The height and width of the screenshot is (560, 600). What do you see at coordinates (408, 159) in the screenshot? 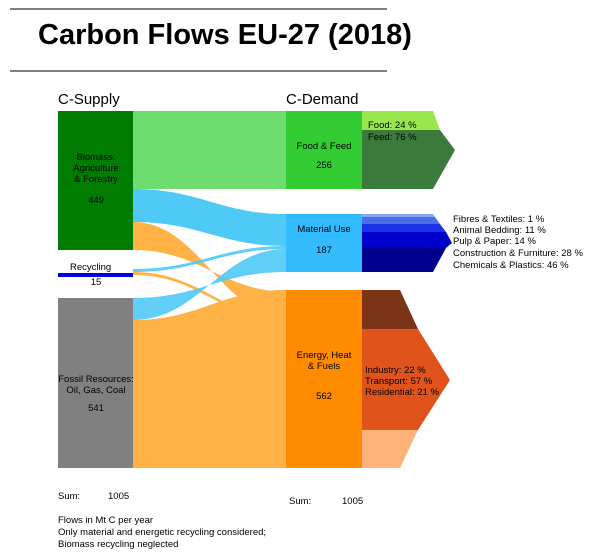
I see `feed-segment` at bounding box center [408, 159].